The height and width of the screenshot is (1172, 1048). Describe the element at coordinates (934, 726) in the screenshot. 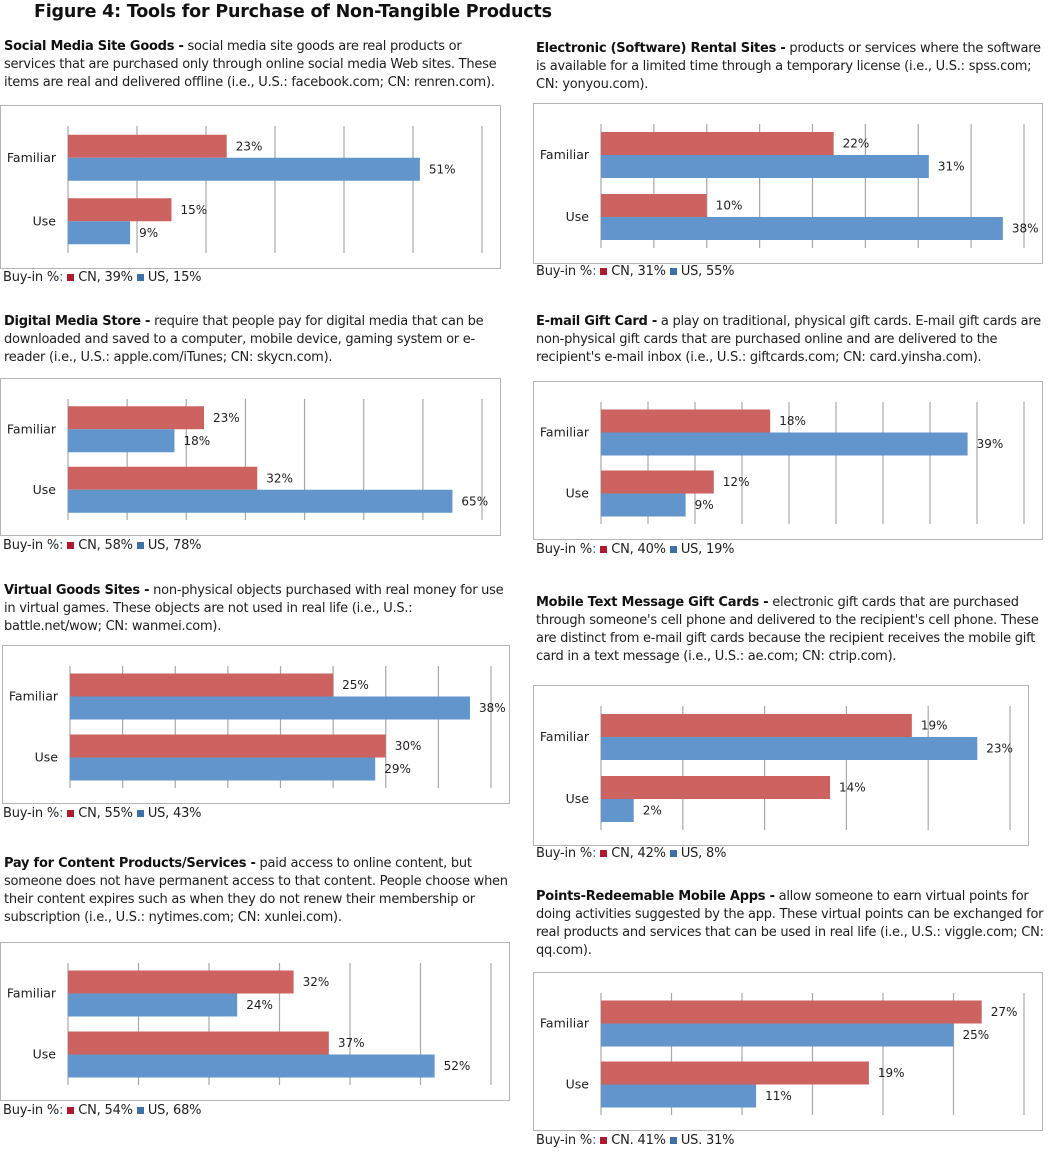

I see `value-label: 19%` at that location.